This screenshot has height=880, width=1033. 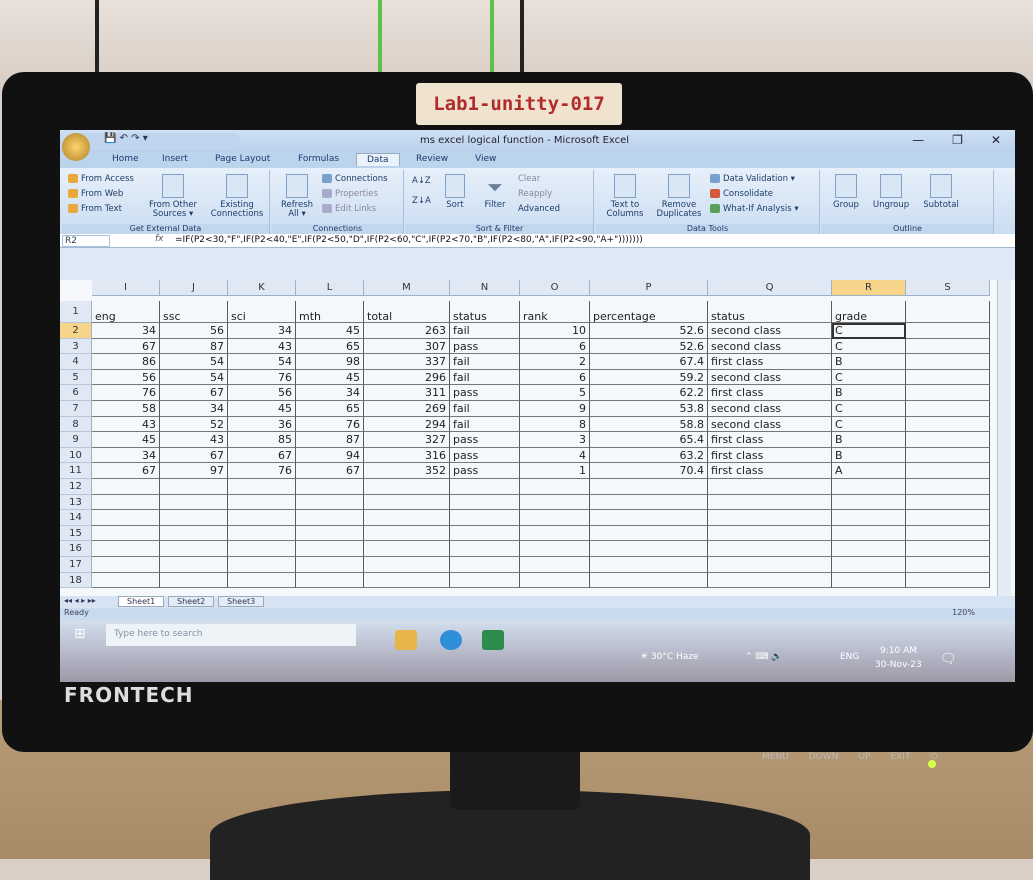 What do you see at coordinates (330, 471) in the screenshot?
I see `cell-L11: 67` at bounding box center [330, 471].